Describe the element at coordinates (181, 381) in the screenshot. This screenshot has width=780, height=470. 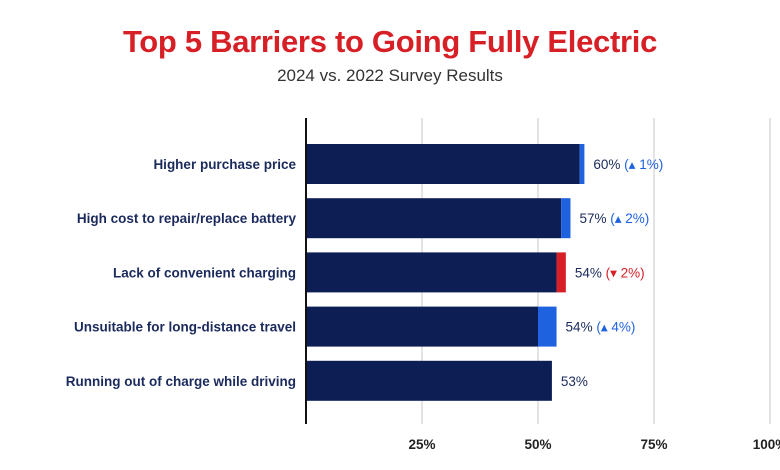
I see `category-label: Running out of charge while driving` at that location.